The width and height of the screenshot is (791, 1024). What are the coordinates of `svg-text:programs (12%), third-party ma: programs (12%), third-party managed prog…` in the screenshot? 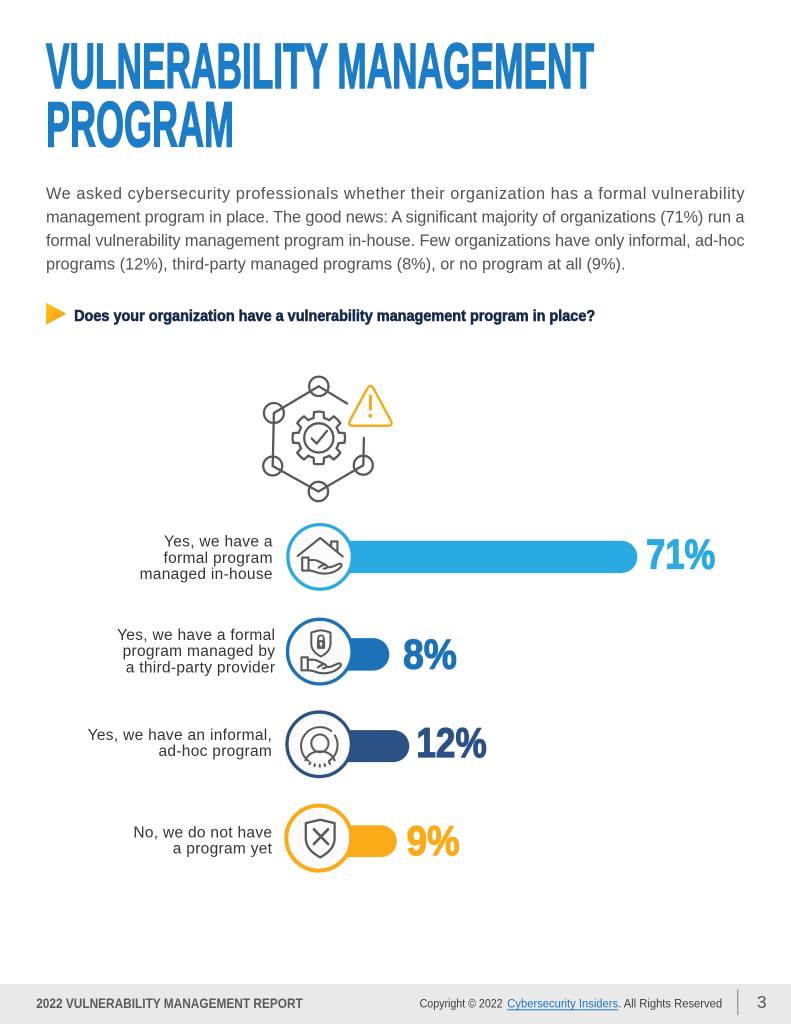 It's located at (336, 265).